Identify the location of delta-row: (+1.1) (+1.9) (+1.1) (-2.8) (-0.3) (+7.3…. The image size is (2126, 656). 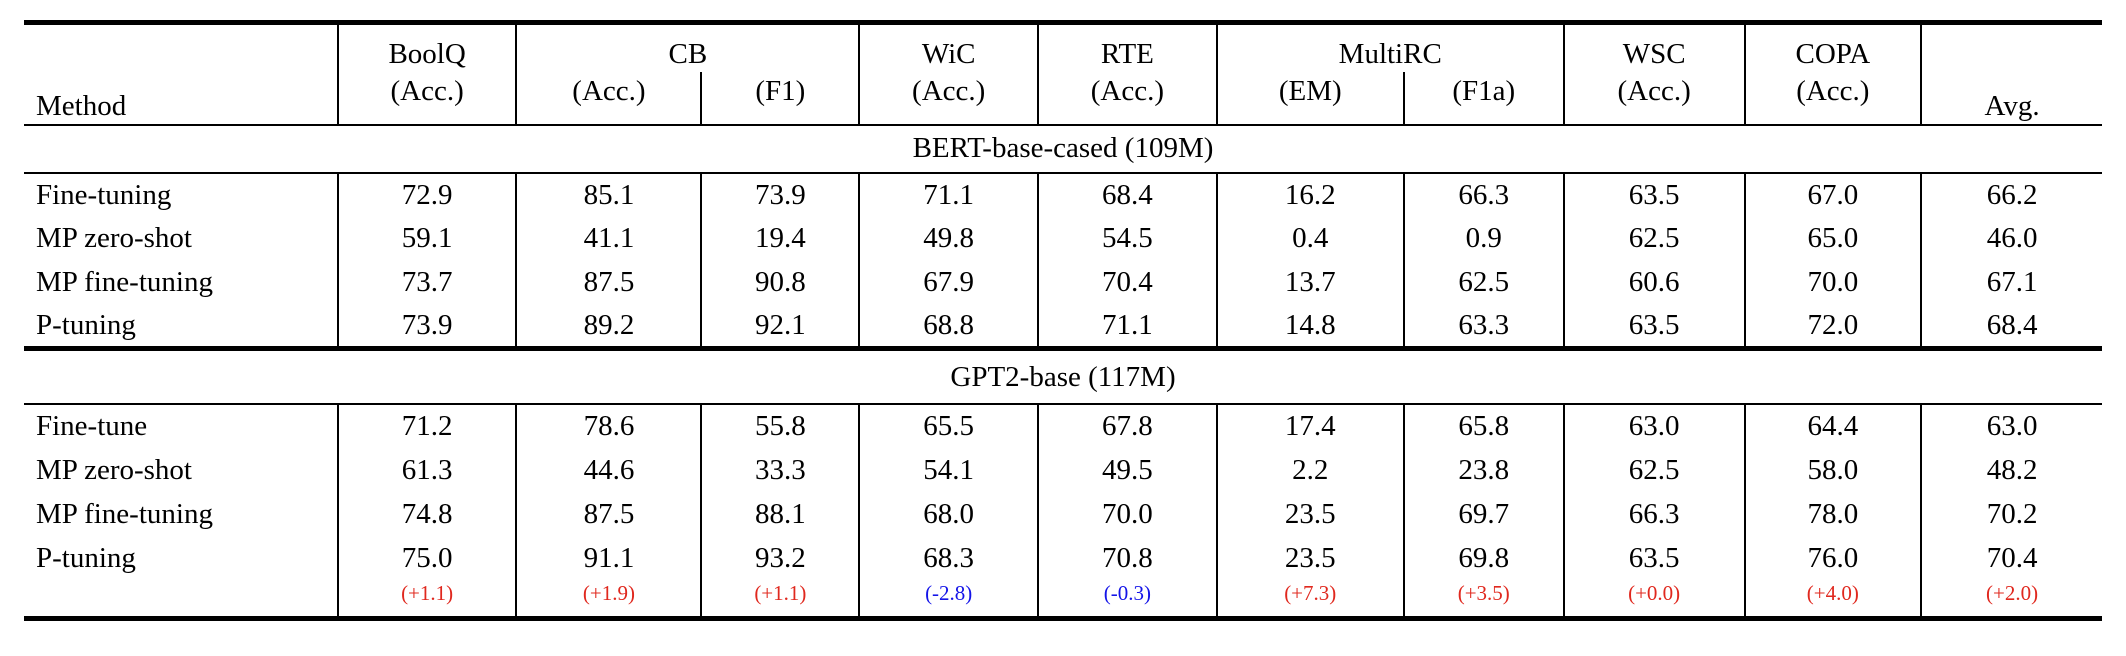
(1063, 599).